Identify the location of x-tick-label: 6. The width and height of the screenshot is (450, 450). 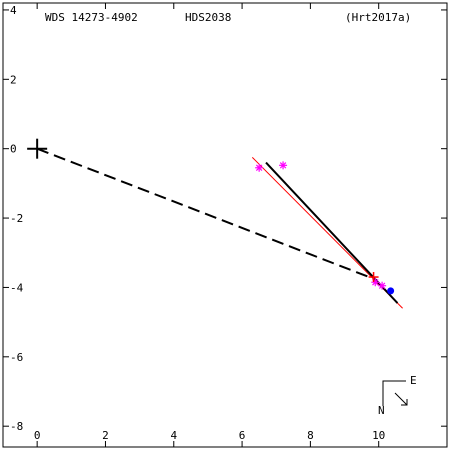
(242, 435).